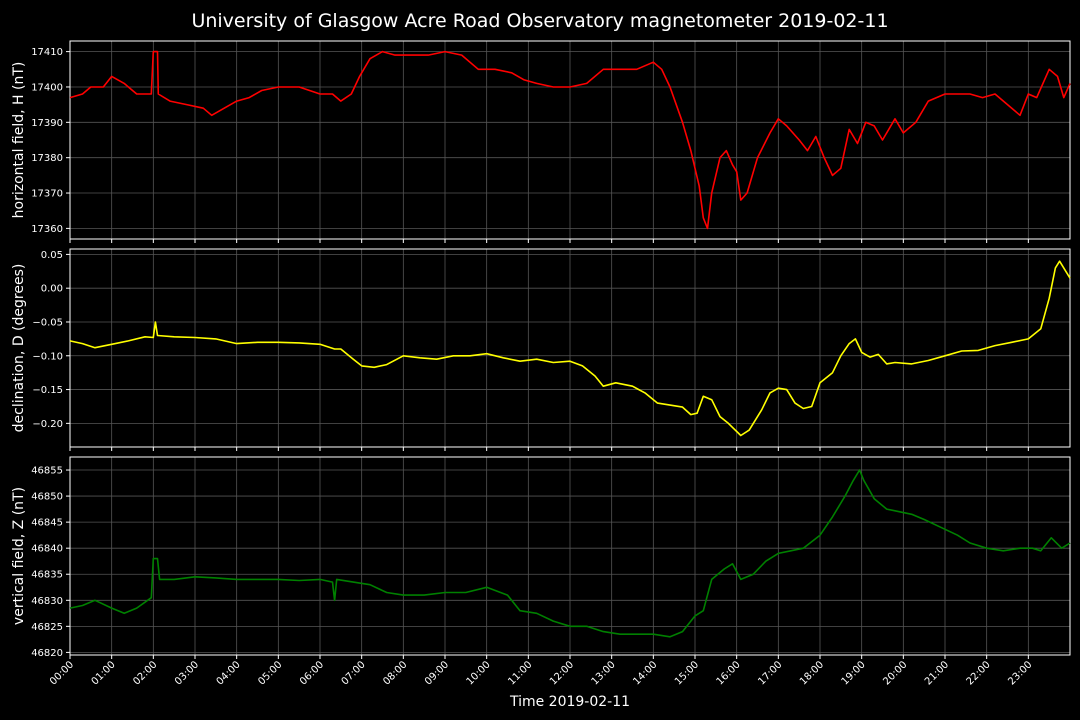 The width and height of the screenshot is (1080, 720). What do you see at coordinates (47, 575) in the screenshot?
I see `vertical-field-ytick-label: 46835` at bounding box center [47, 575].